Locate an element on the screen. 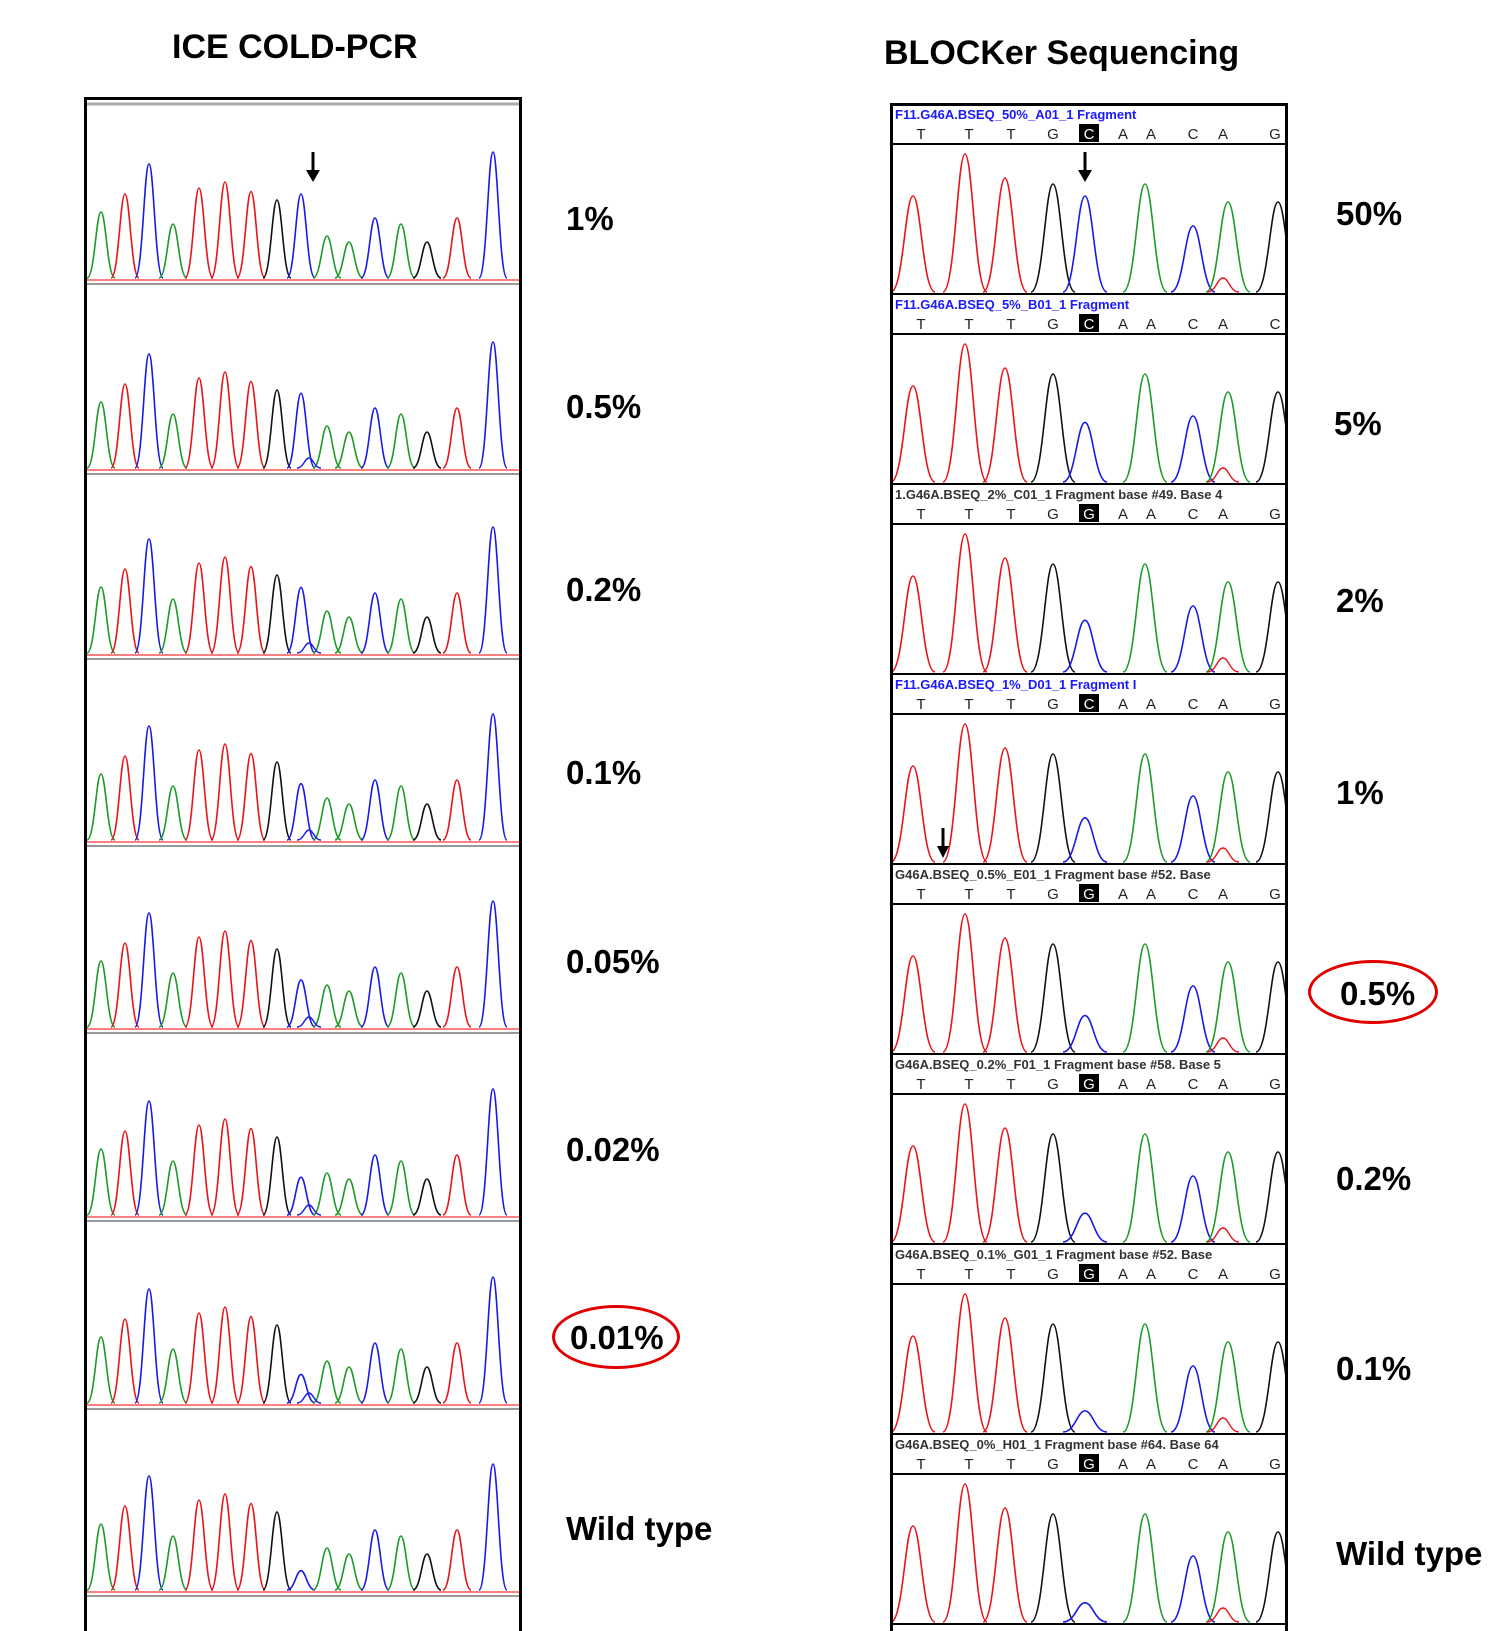 This screenshot has height=1631, width=1509. right-label-6: 0.2% is located at coordinates (1374, 1178).